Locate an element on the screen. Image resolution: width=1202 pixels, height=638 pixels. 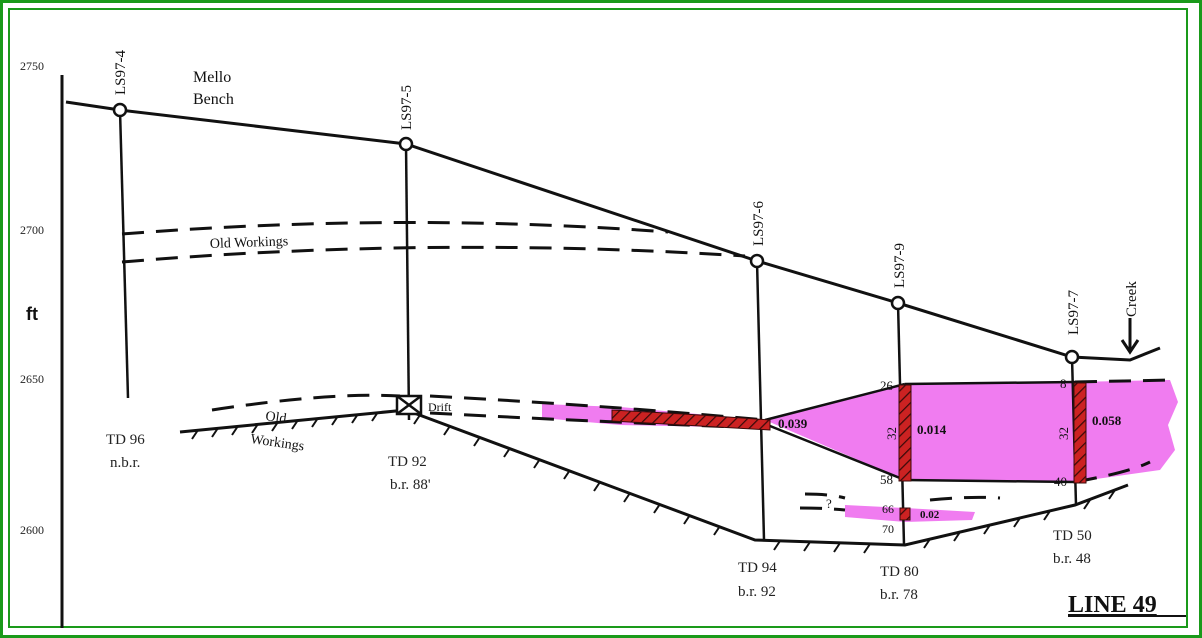
td-ls97-4: TD 96 is located at coordinates (125, 440).